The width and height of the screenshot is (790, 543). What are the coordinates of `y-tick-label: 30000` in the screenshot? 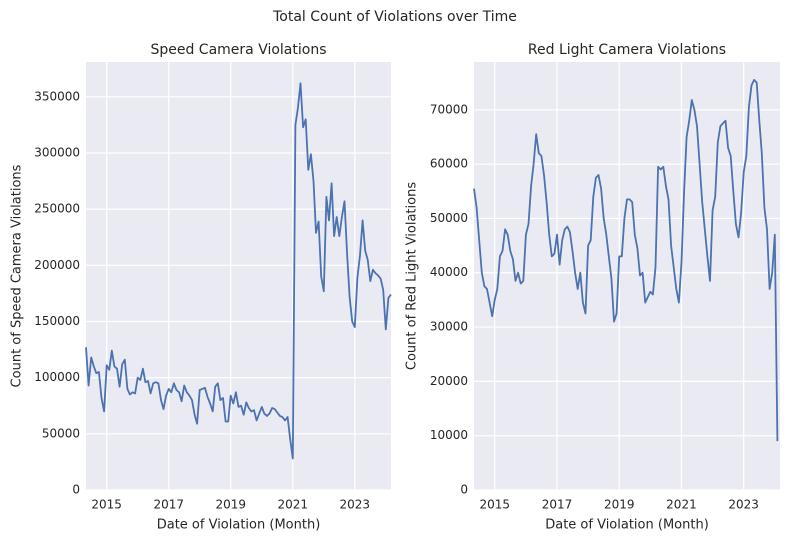 It's located at (449, 327).